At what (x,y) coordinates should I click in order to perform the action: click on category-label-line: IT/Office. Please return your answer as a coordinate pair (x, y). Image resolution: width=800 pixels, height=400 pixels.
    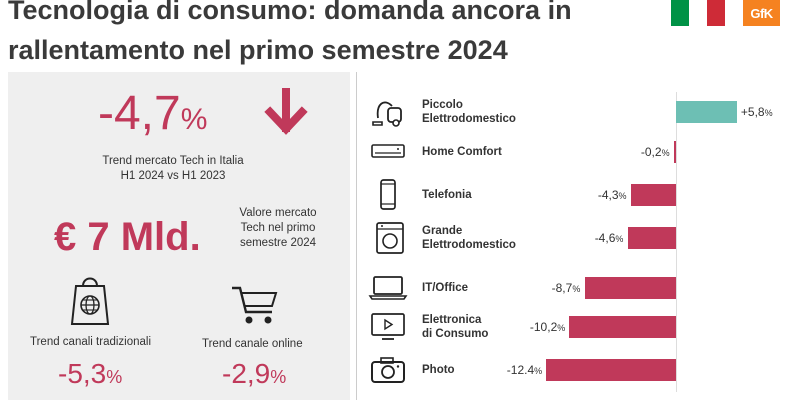
    Looking at the image, I should click on (445, 288).